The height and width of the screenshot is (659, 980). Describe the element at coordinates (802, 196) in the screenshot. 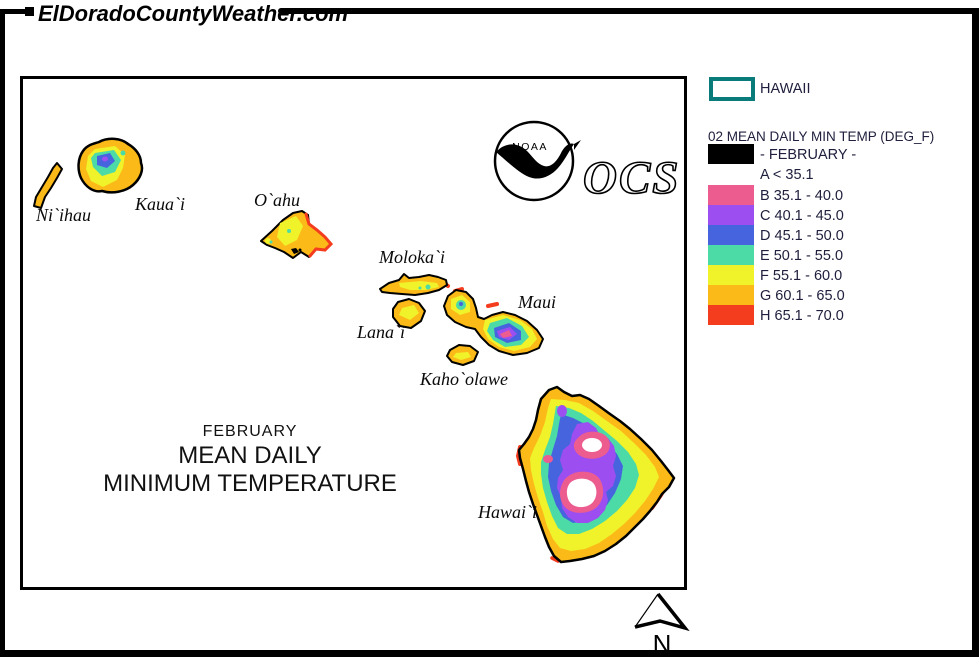

I see `legend-class-label-b: B 35.1 - 40.0` at that location.